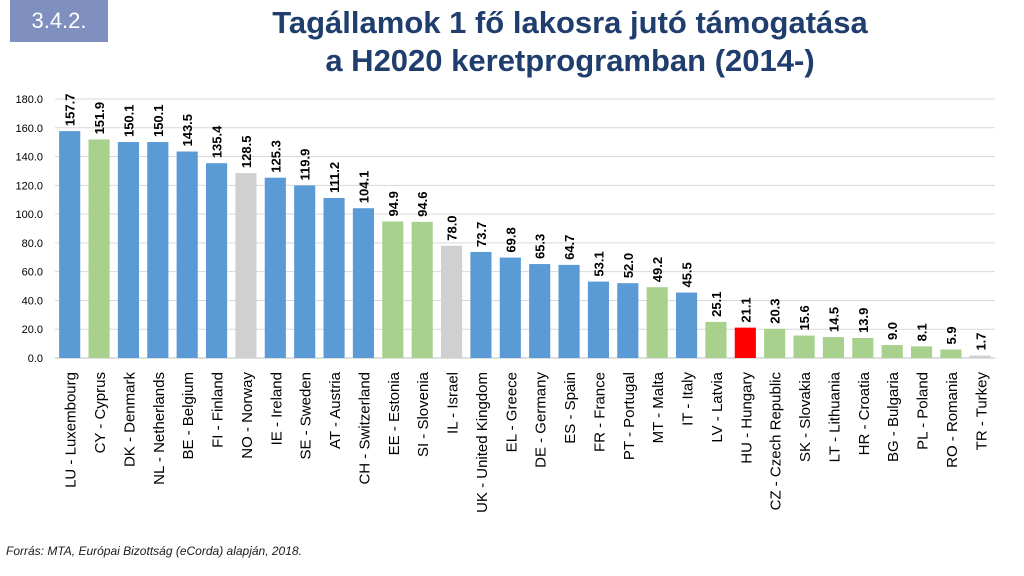 The height and width of the screenshot is (576, 1024). Describe the element at coordinates (952, 419) in the screenshot. I see `x-tick-label: RO - Romania` at that location.